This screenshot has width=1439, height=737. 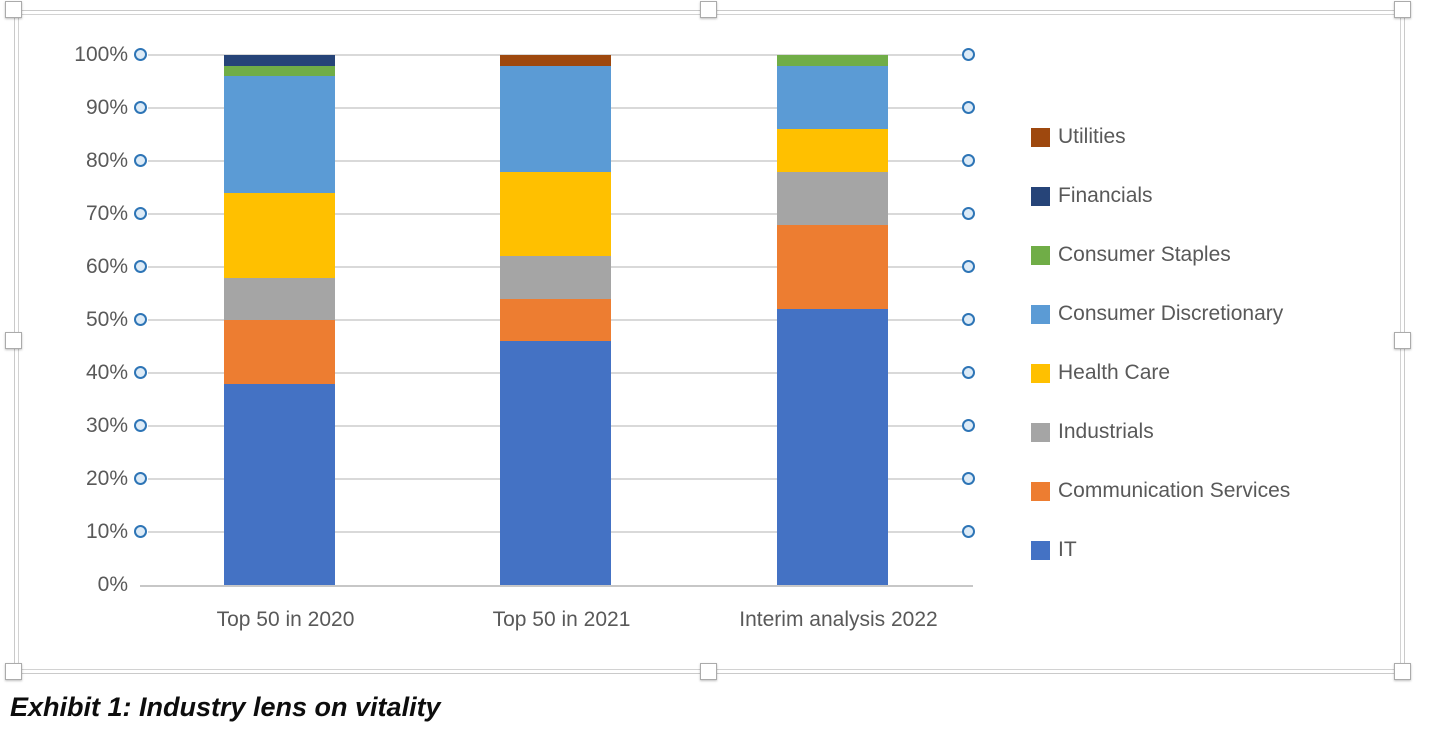 I want to click on legend-label: Consumer Staples, so click(x=1144, y=254).